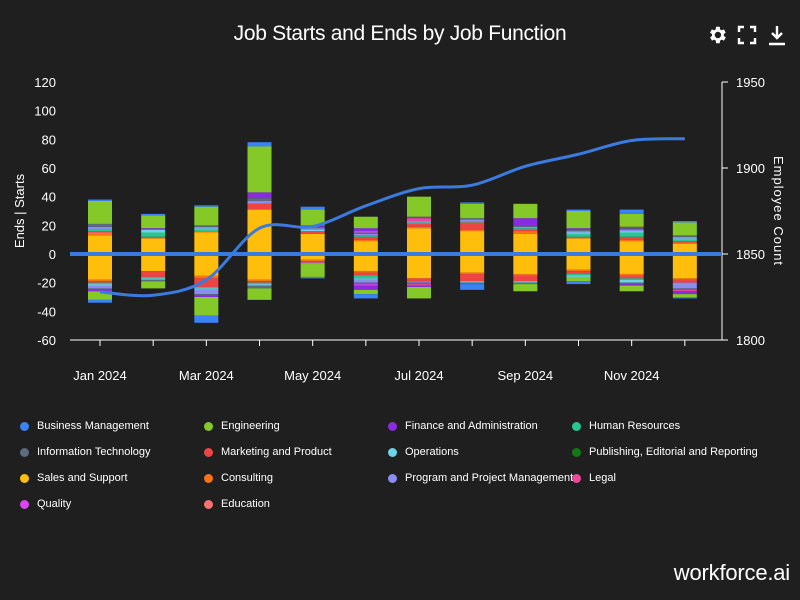 This screenshot has width=800, height=600. I want to click on legend-label: Program and Project Management, so click(489, 478).